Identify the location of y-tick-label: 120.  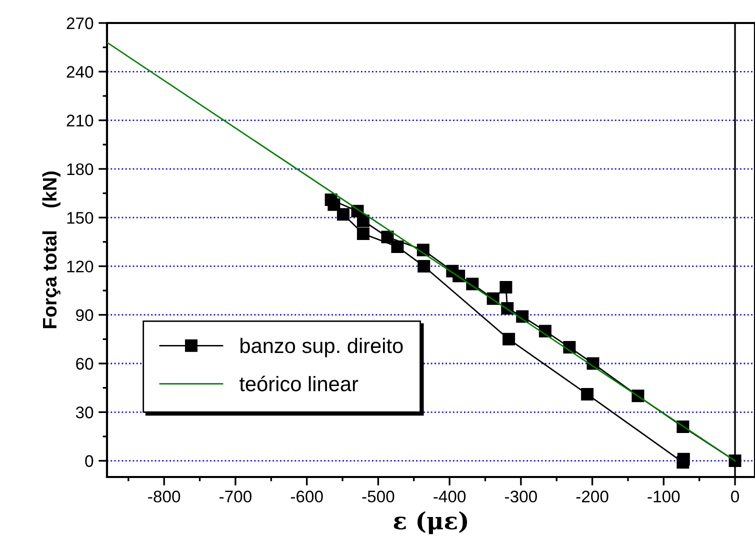
(80, 266).